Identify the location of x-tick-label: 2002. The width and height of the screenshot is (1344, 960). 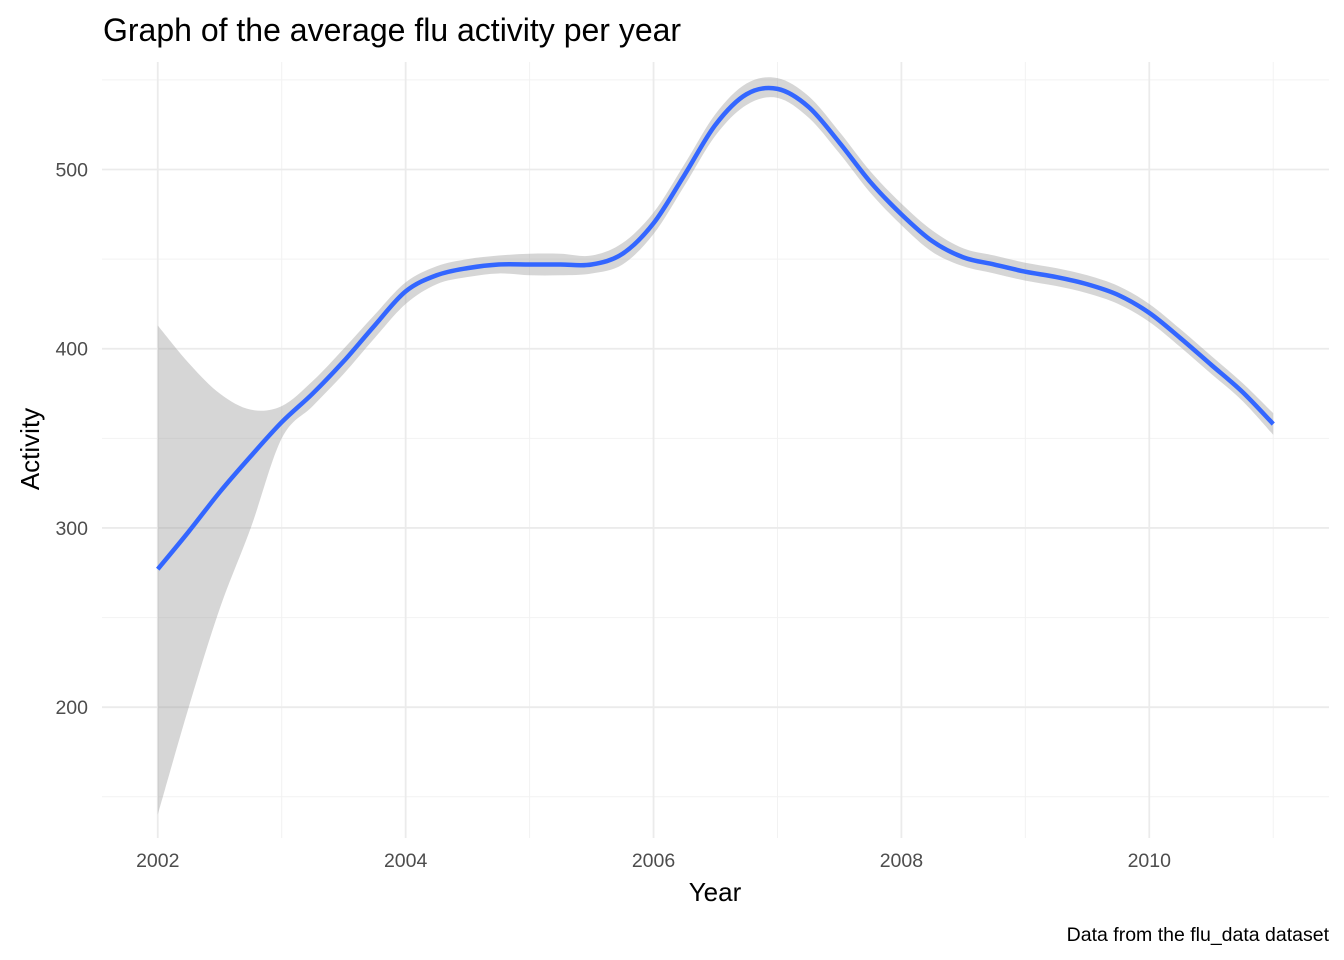
(157, 861).